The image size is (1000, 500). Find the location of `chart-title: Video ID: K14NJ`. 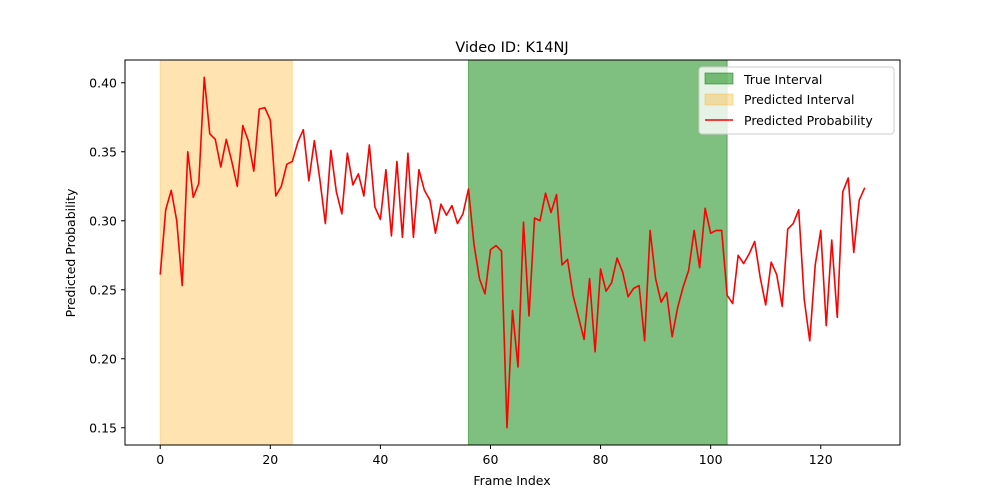

chart-title: Video ID: K14NJ is located at coordinates (511, 48).